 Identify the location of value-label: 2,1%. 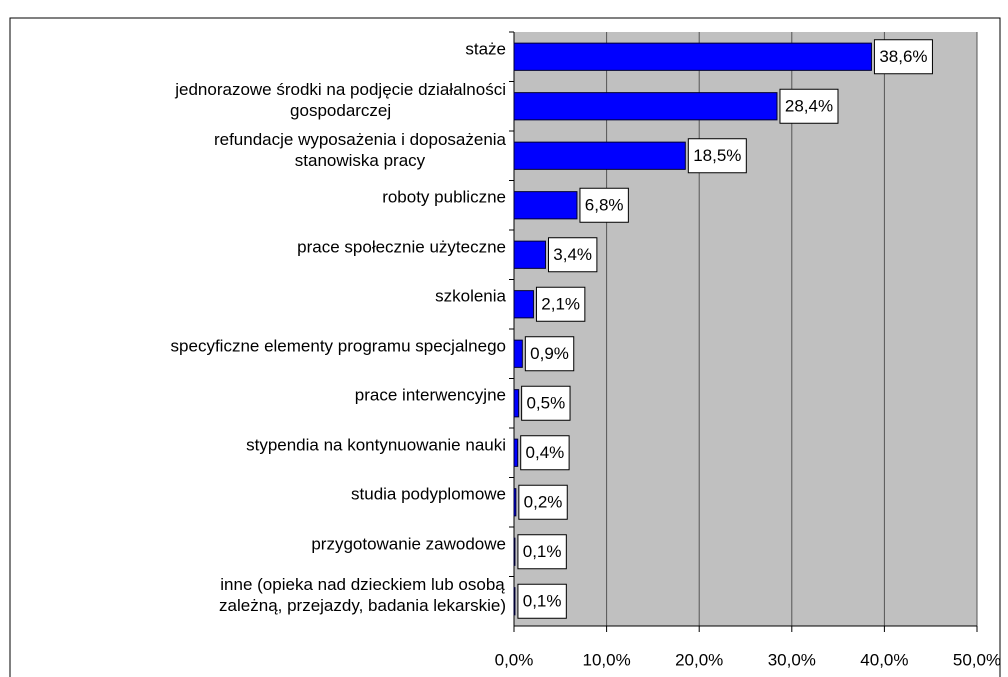
(560, 304).